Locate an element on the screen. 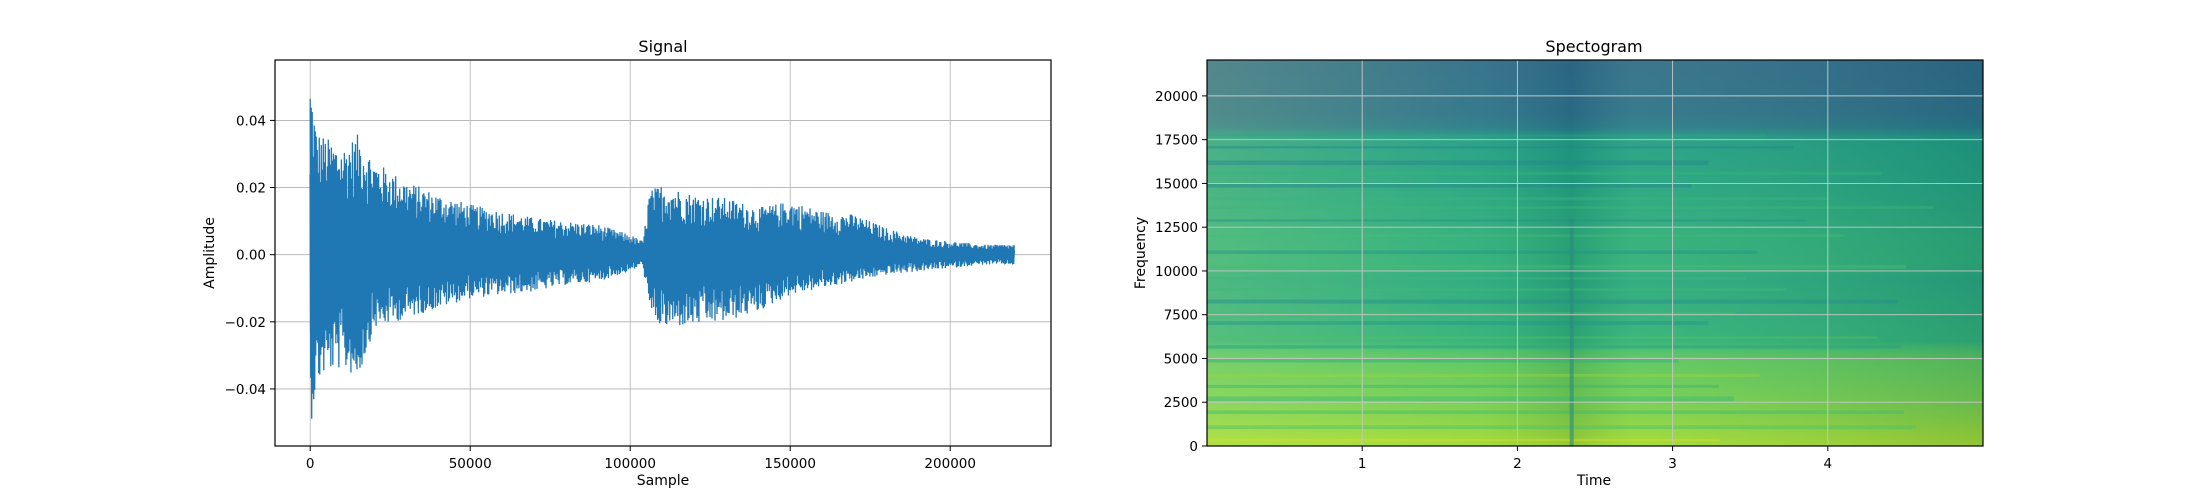 This screenshot has width=2200, height=500. spectrogram-title: Spectogram is located at coordinates (1593, 46).